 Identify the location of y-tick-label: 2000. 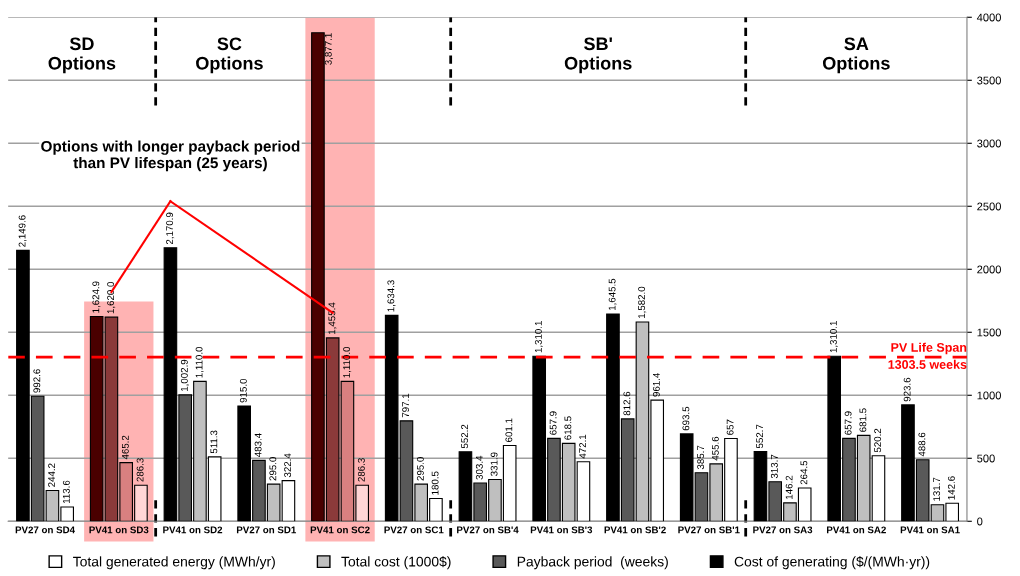
(989, 269).